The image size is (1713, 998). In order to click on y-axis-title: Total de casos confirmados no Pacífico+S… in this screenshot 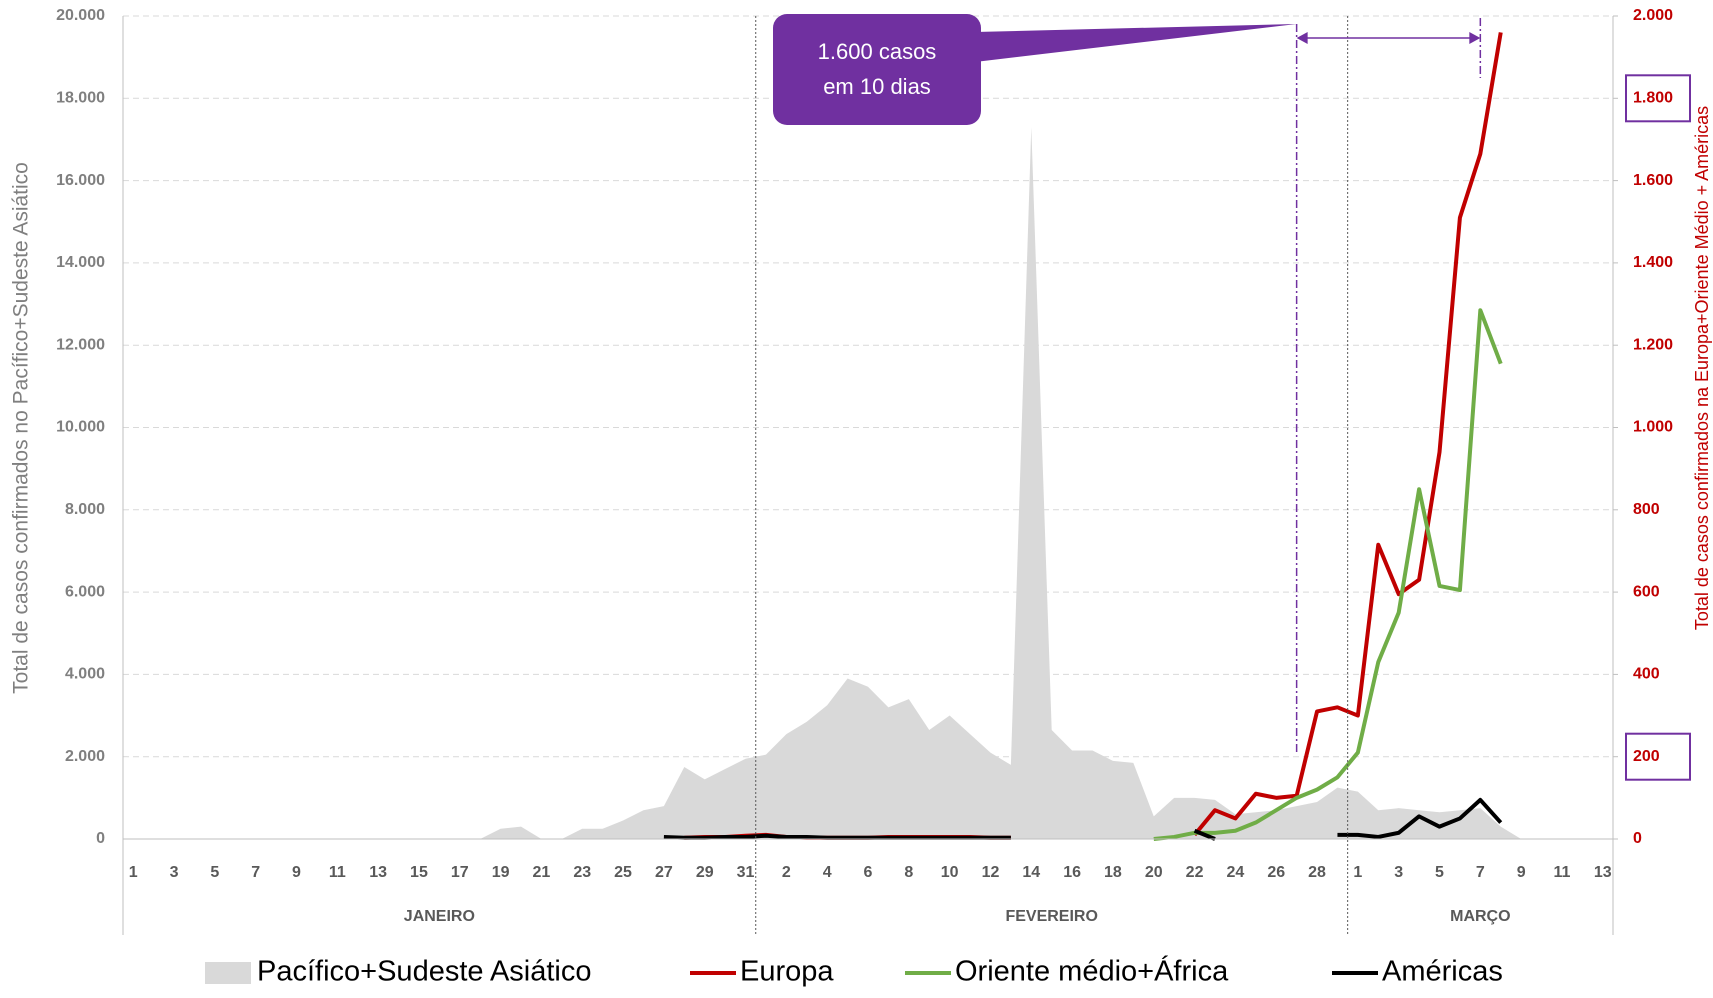, I will do `click(21, 428)`.